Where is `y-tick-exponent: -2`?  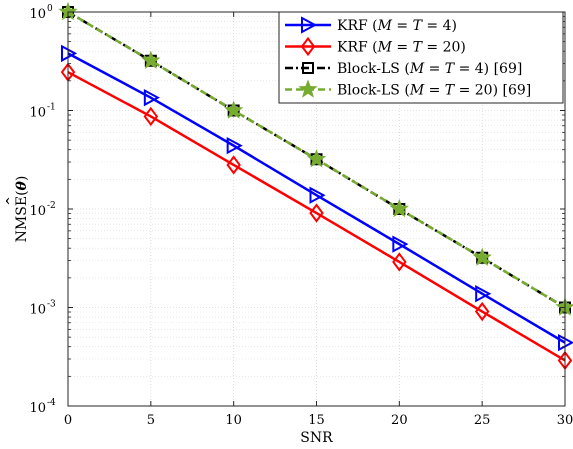
y-tick-exponent: -2 is located at coordinates (51, 206).